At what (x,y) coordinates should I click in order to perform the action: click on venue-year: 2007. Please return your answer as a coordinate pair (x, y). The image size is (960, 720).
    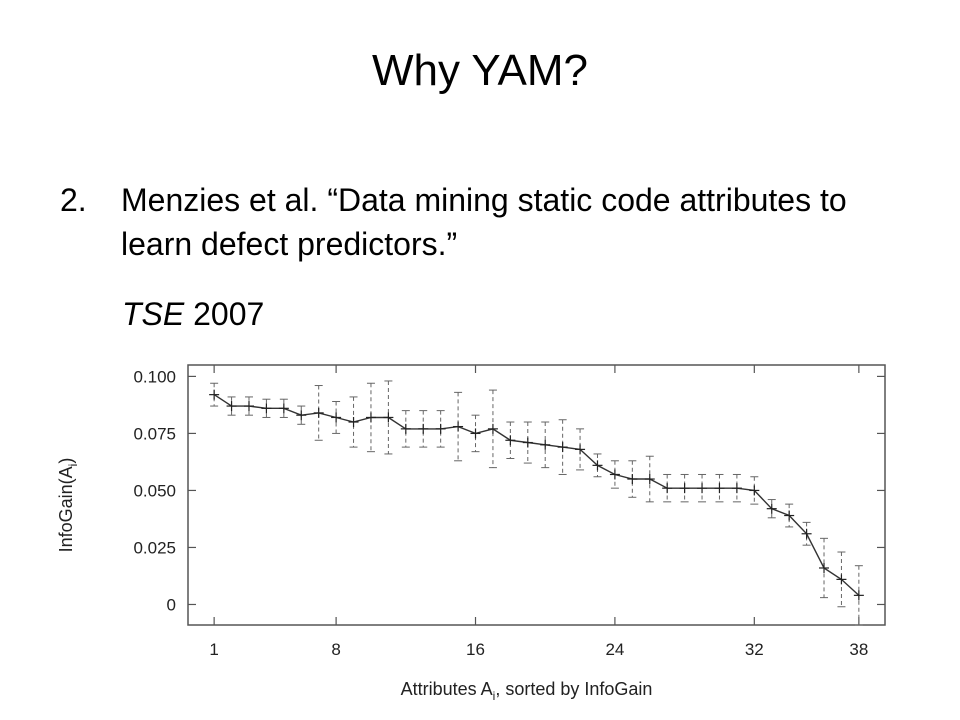
    Looking at the image, I should click on (229, 314).